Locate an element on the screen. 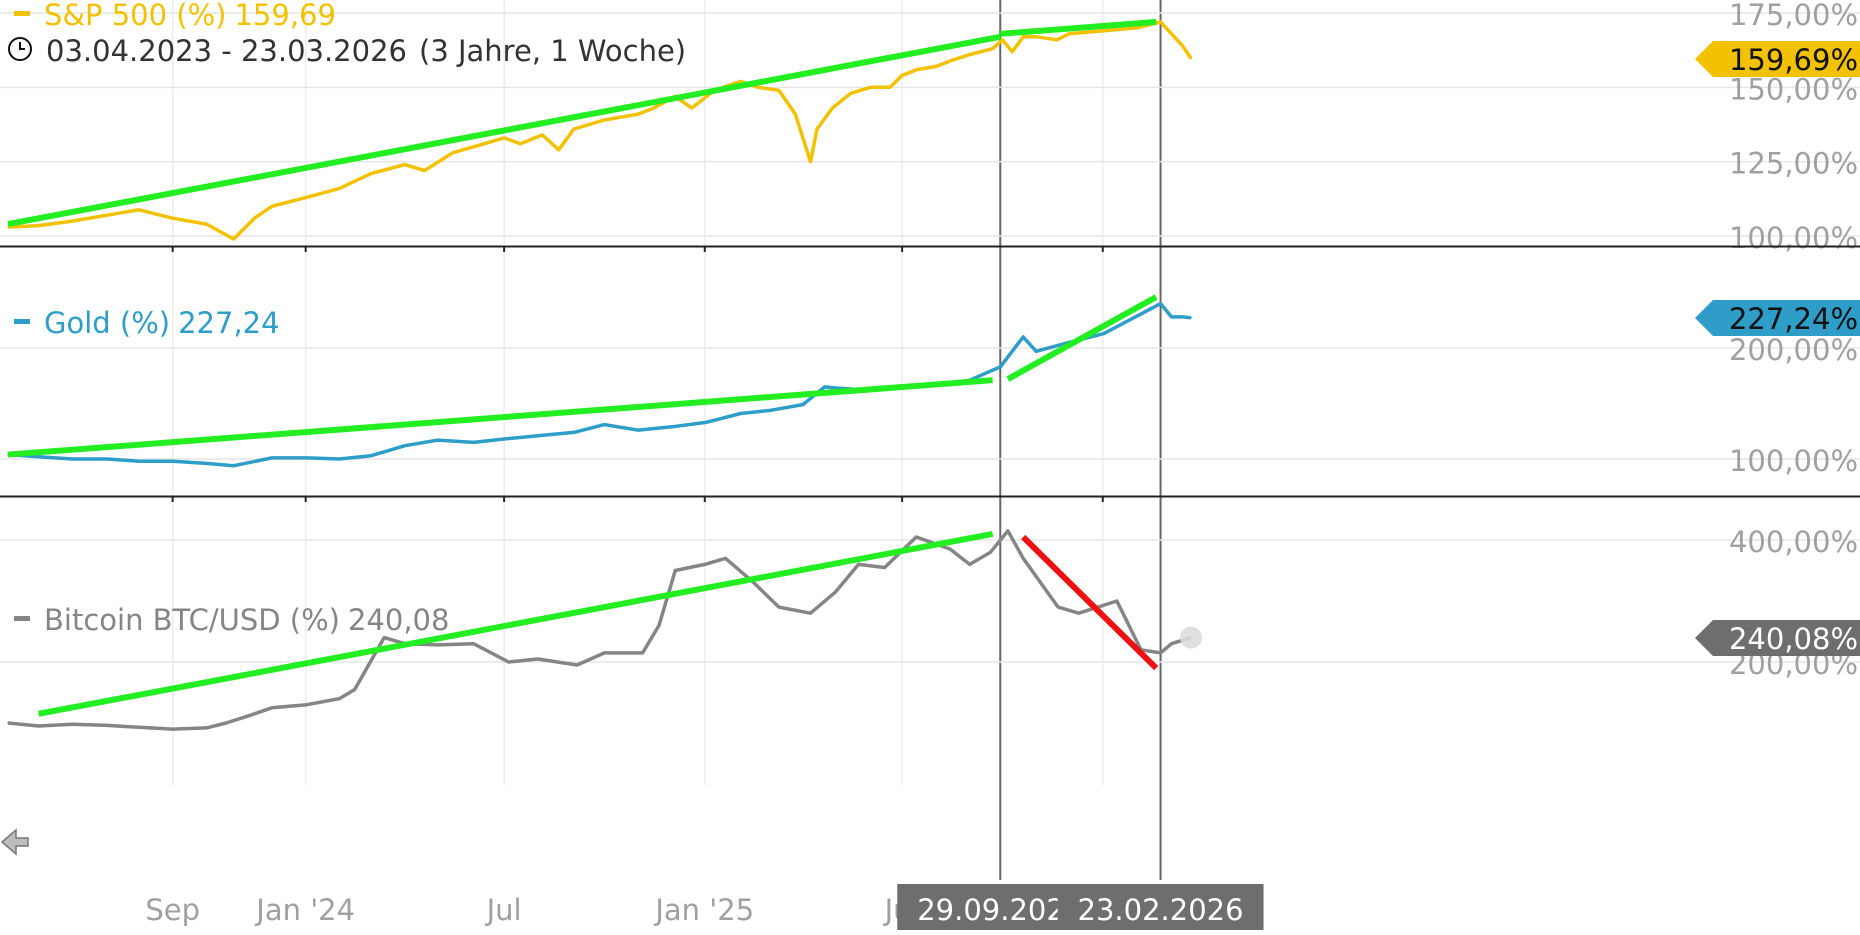 Image resolution: width=1860 pixels, height=935 pixels. value-badge-1: 227,24% is located at coordinates (1777, 318).